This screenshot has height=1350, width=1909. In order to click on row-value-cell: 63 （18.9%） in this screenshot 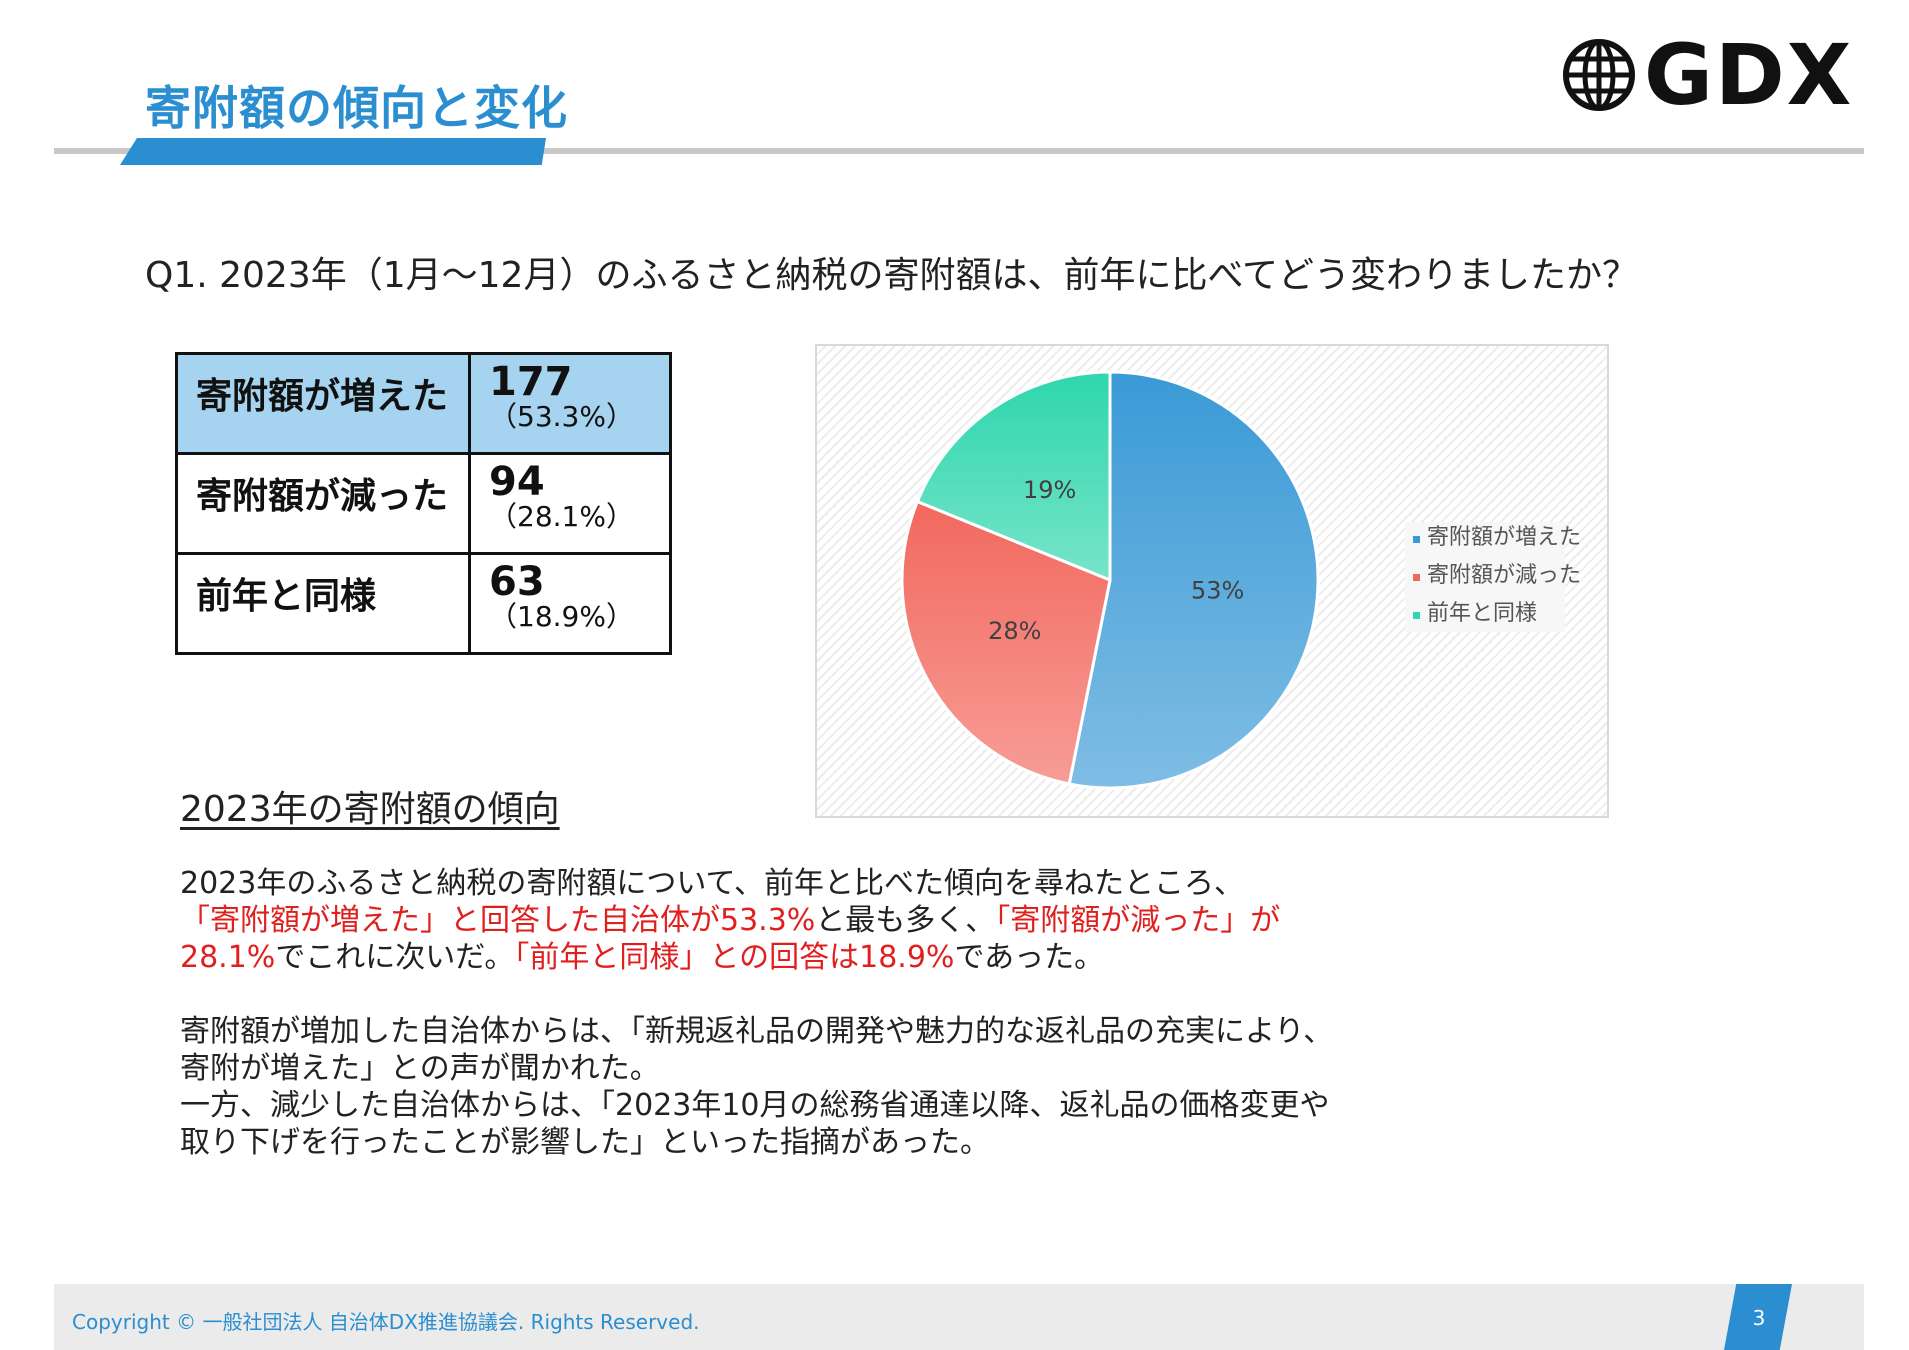, I will do `click(570, 603)`.